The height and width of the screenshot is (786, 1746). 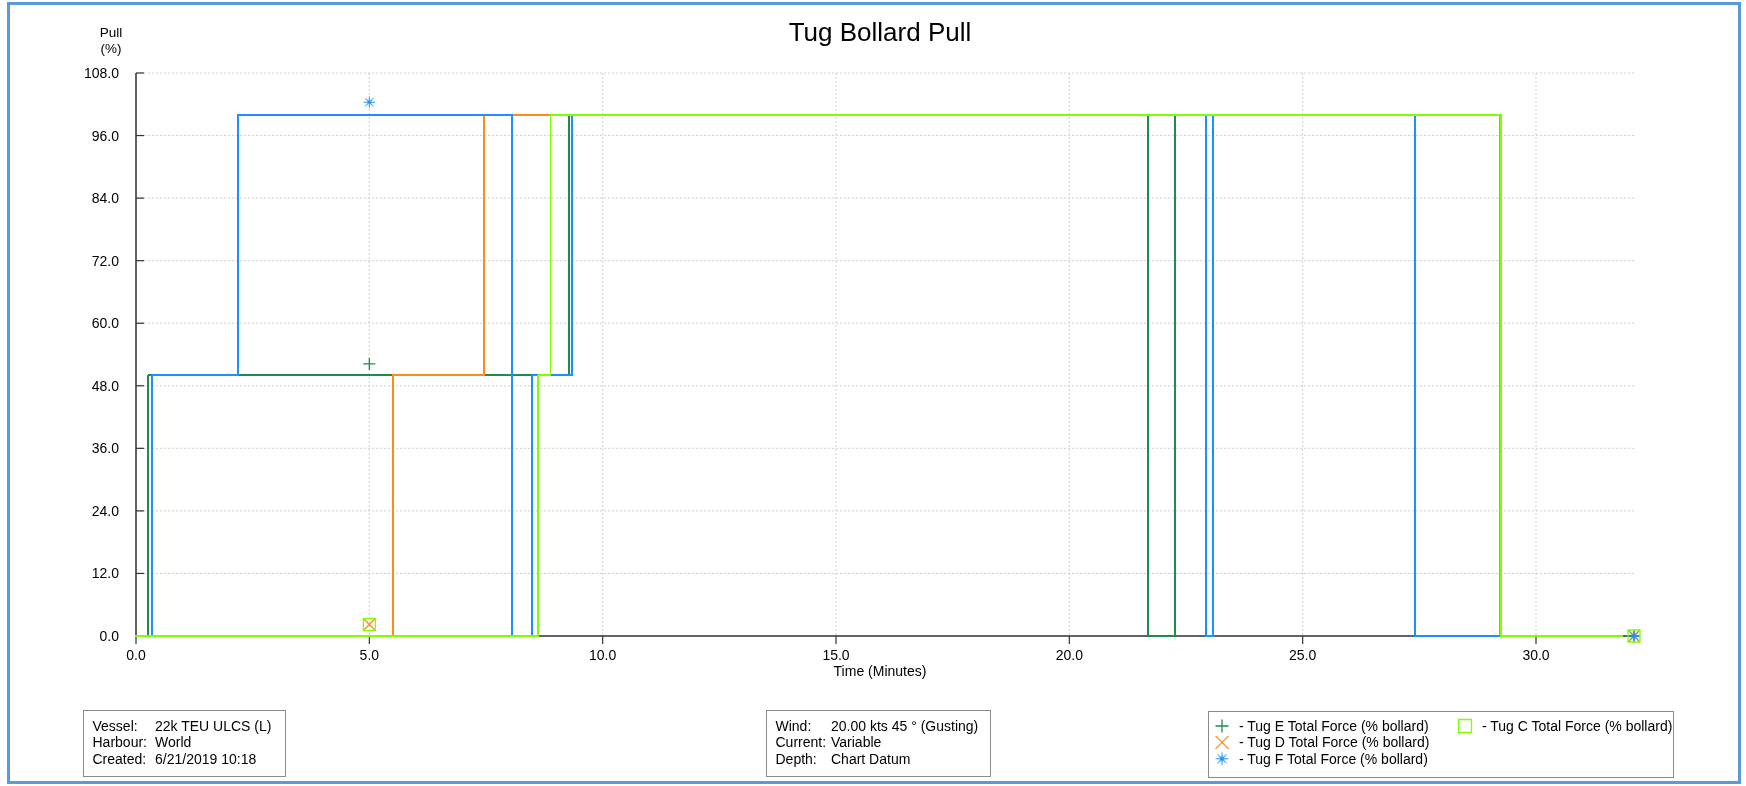 I want to click on chart-title: Tug Bollard Pull, so click(x=880, y=32).